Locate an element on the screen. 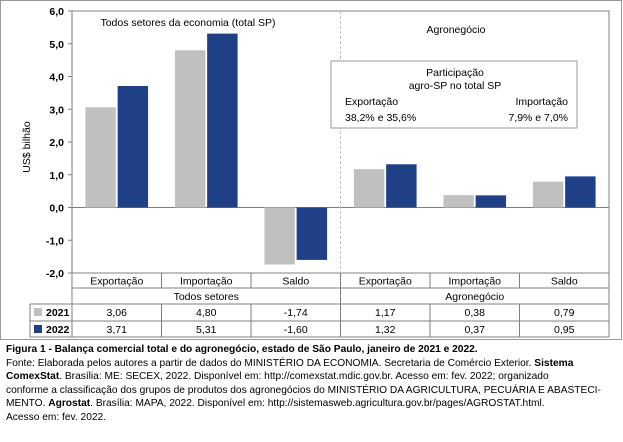  x-group-label: Todos setores is located at coordinates (206, 297).